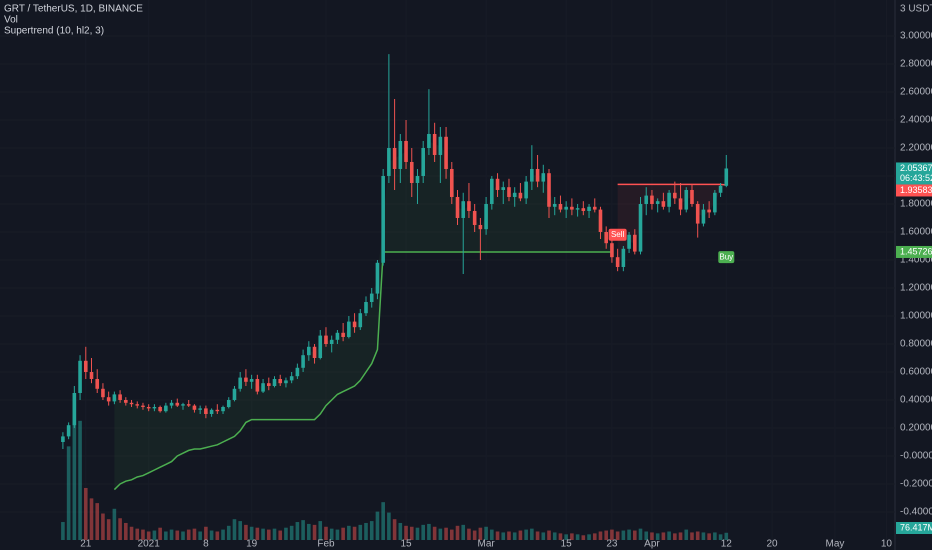  What do you see at coordinates (916, 190) in the screenshot?
I see `supertrend-down-price: 1.93583` at bounding box center [916, 190].